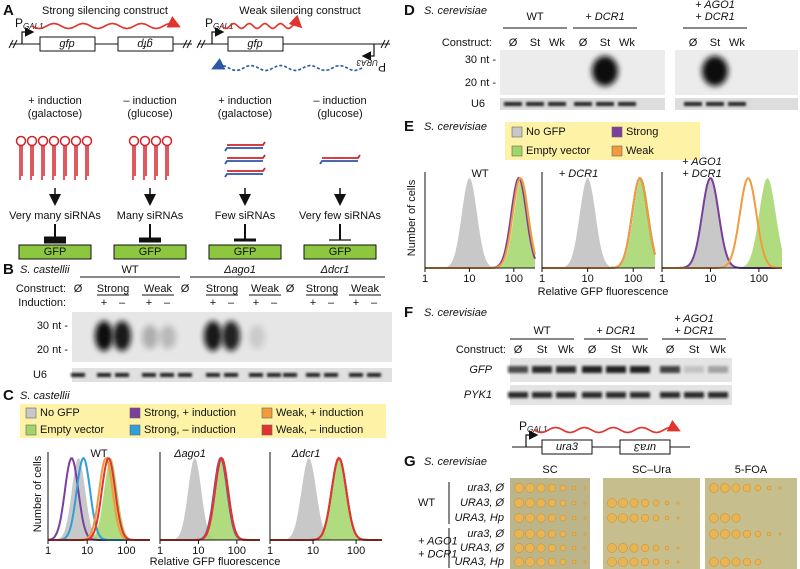 Image resolution: width=800 pixels, height=569 pixels. What do you see at coordinates (245, 216) in the screenshot?
I see `outcome-label: Few siRNAs` at bounding box center [245, 216].